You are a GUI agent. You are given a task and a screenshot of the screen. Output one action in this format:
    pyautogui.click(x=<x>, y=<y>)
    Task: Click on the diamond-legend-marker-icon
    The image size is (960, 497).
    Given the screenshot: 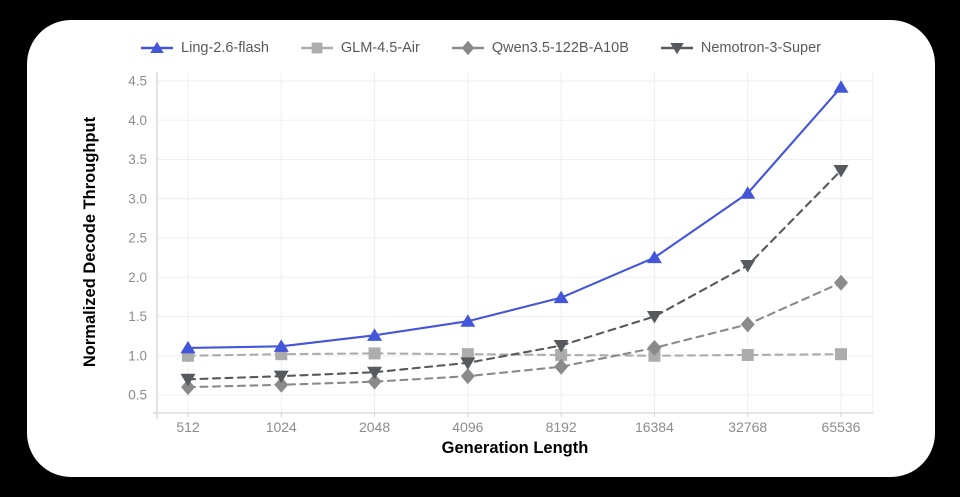 What is the action you would take?
    pyautogui.click(x=467, y=48)
    